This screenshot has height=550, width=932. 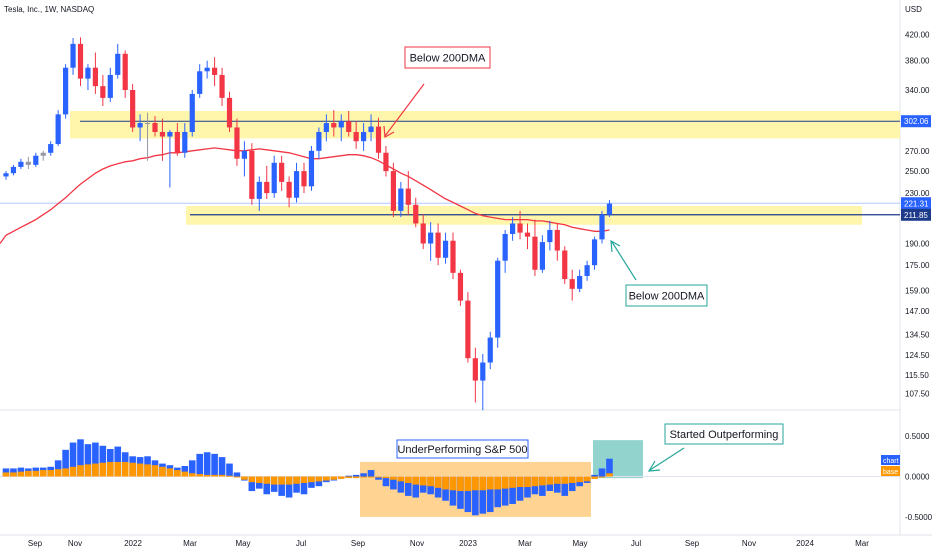 I want to click on arrow-teal2-head, so click(x=654, y=466).